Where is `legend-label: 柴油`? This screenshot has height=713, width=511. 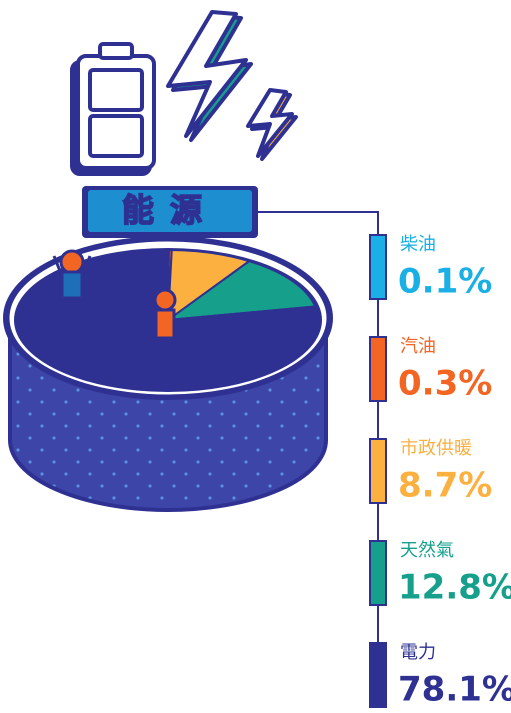 legend-label: 柴油 is located at coordinates (418, 244).